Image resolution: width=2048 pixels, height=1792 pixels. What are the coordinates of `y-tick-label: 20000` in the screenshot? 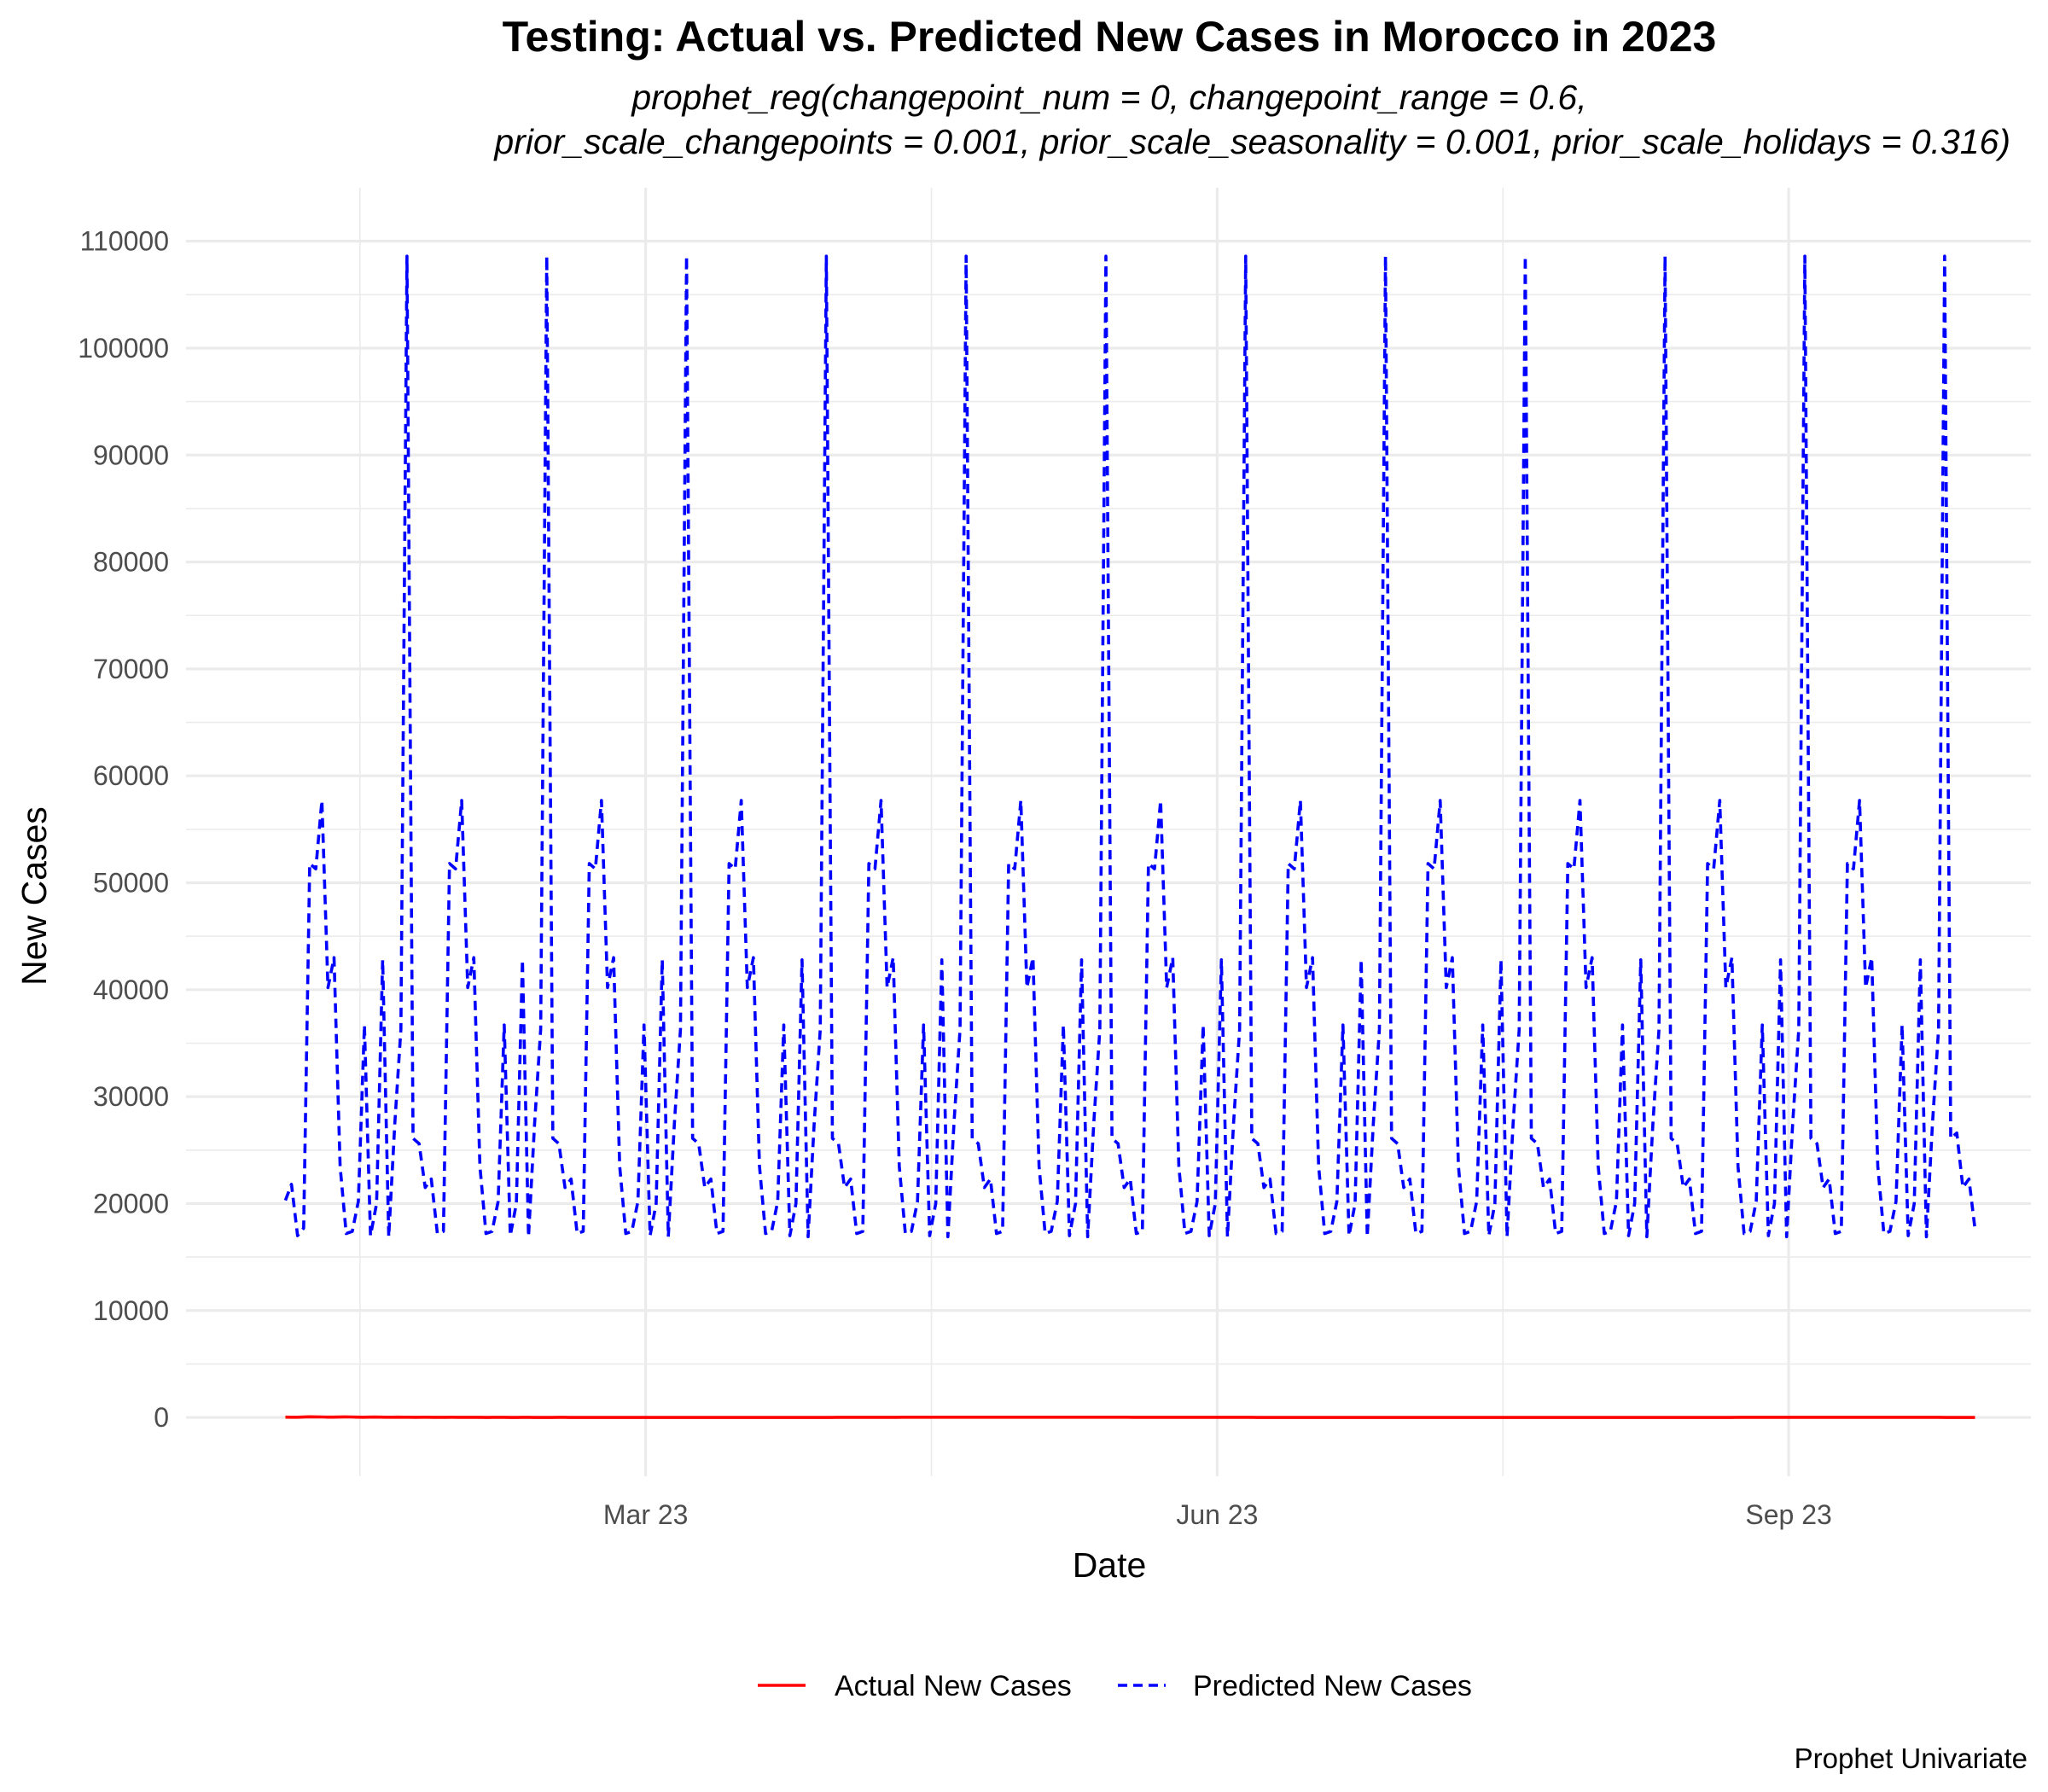 It's located at (131, 1203).